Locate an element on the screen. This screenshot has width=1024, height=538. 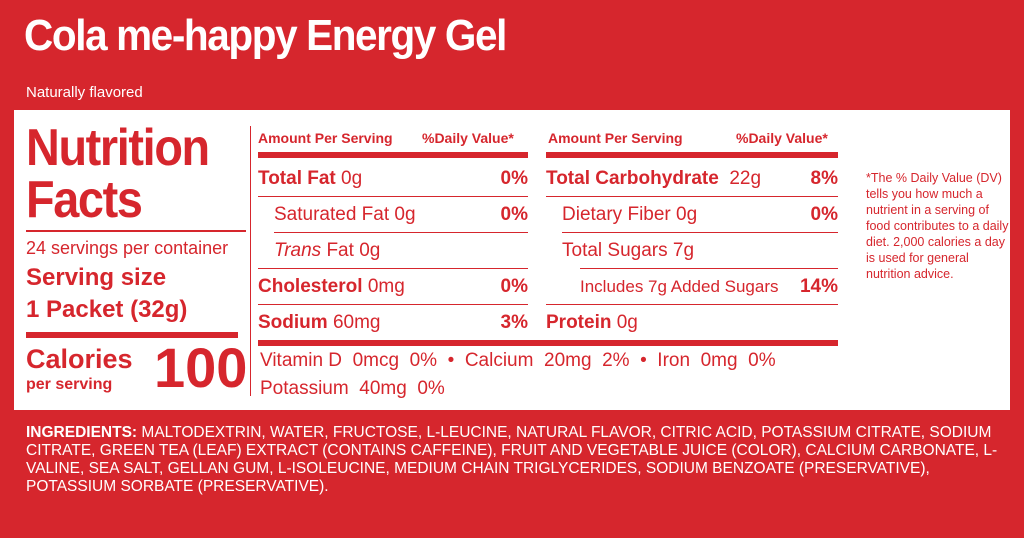
trans-label: Trans is located at coordinates (298, 250).